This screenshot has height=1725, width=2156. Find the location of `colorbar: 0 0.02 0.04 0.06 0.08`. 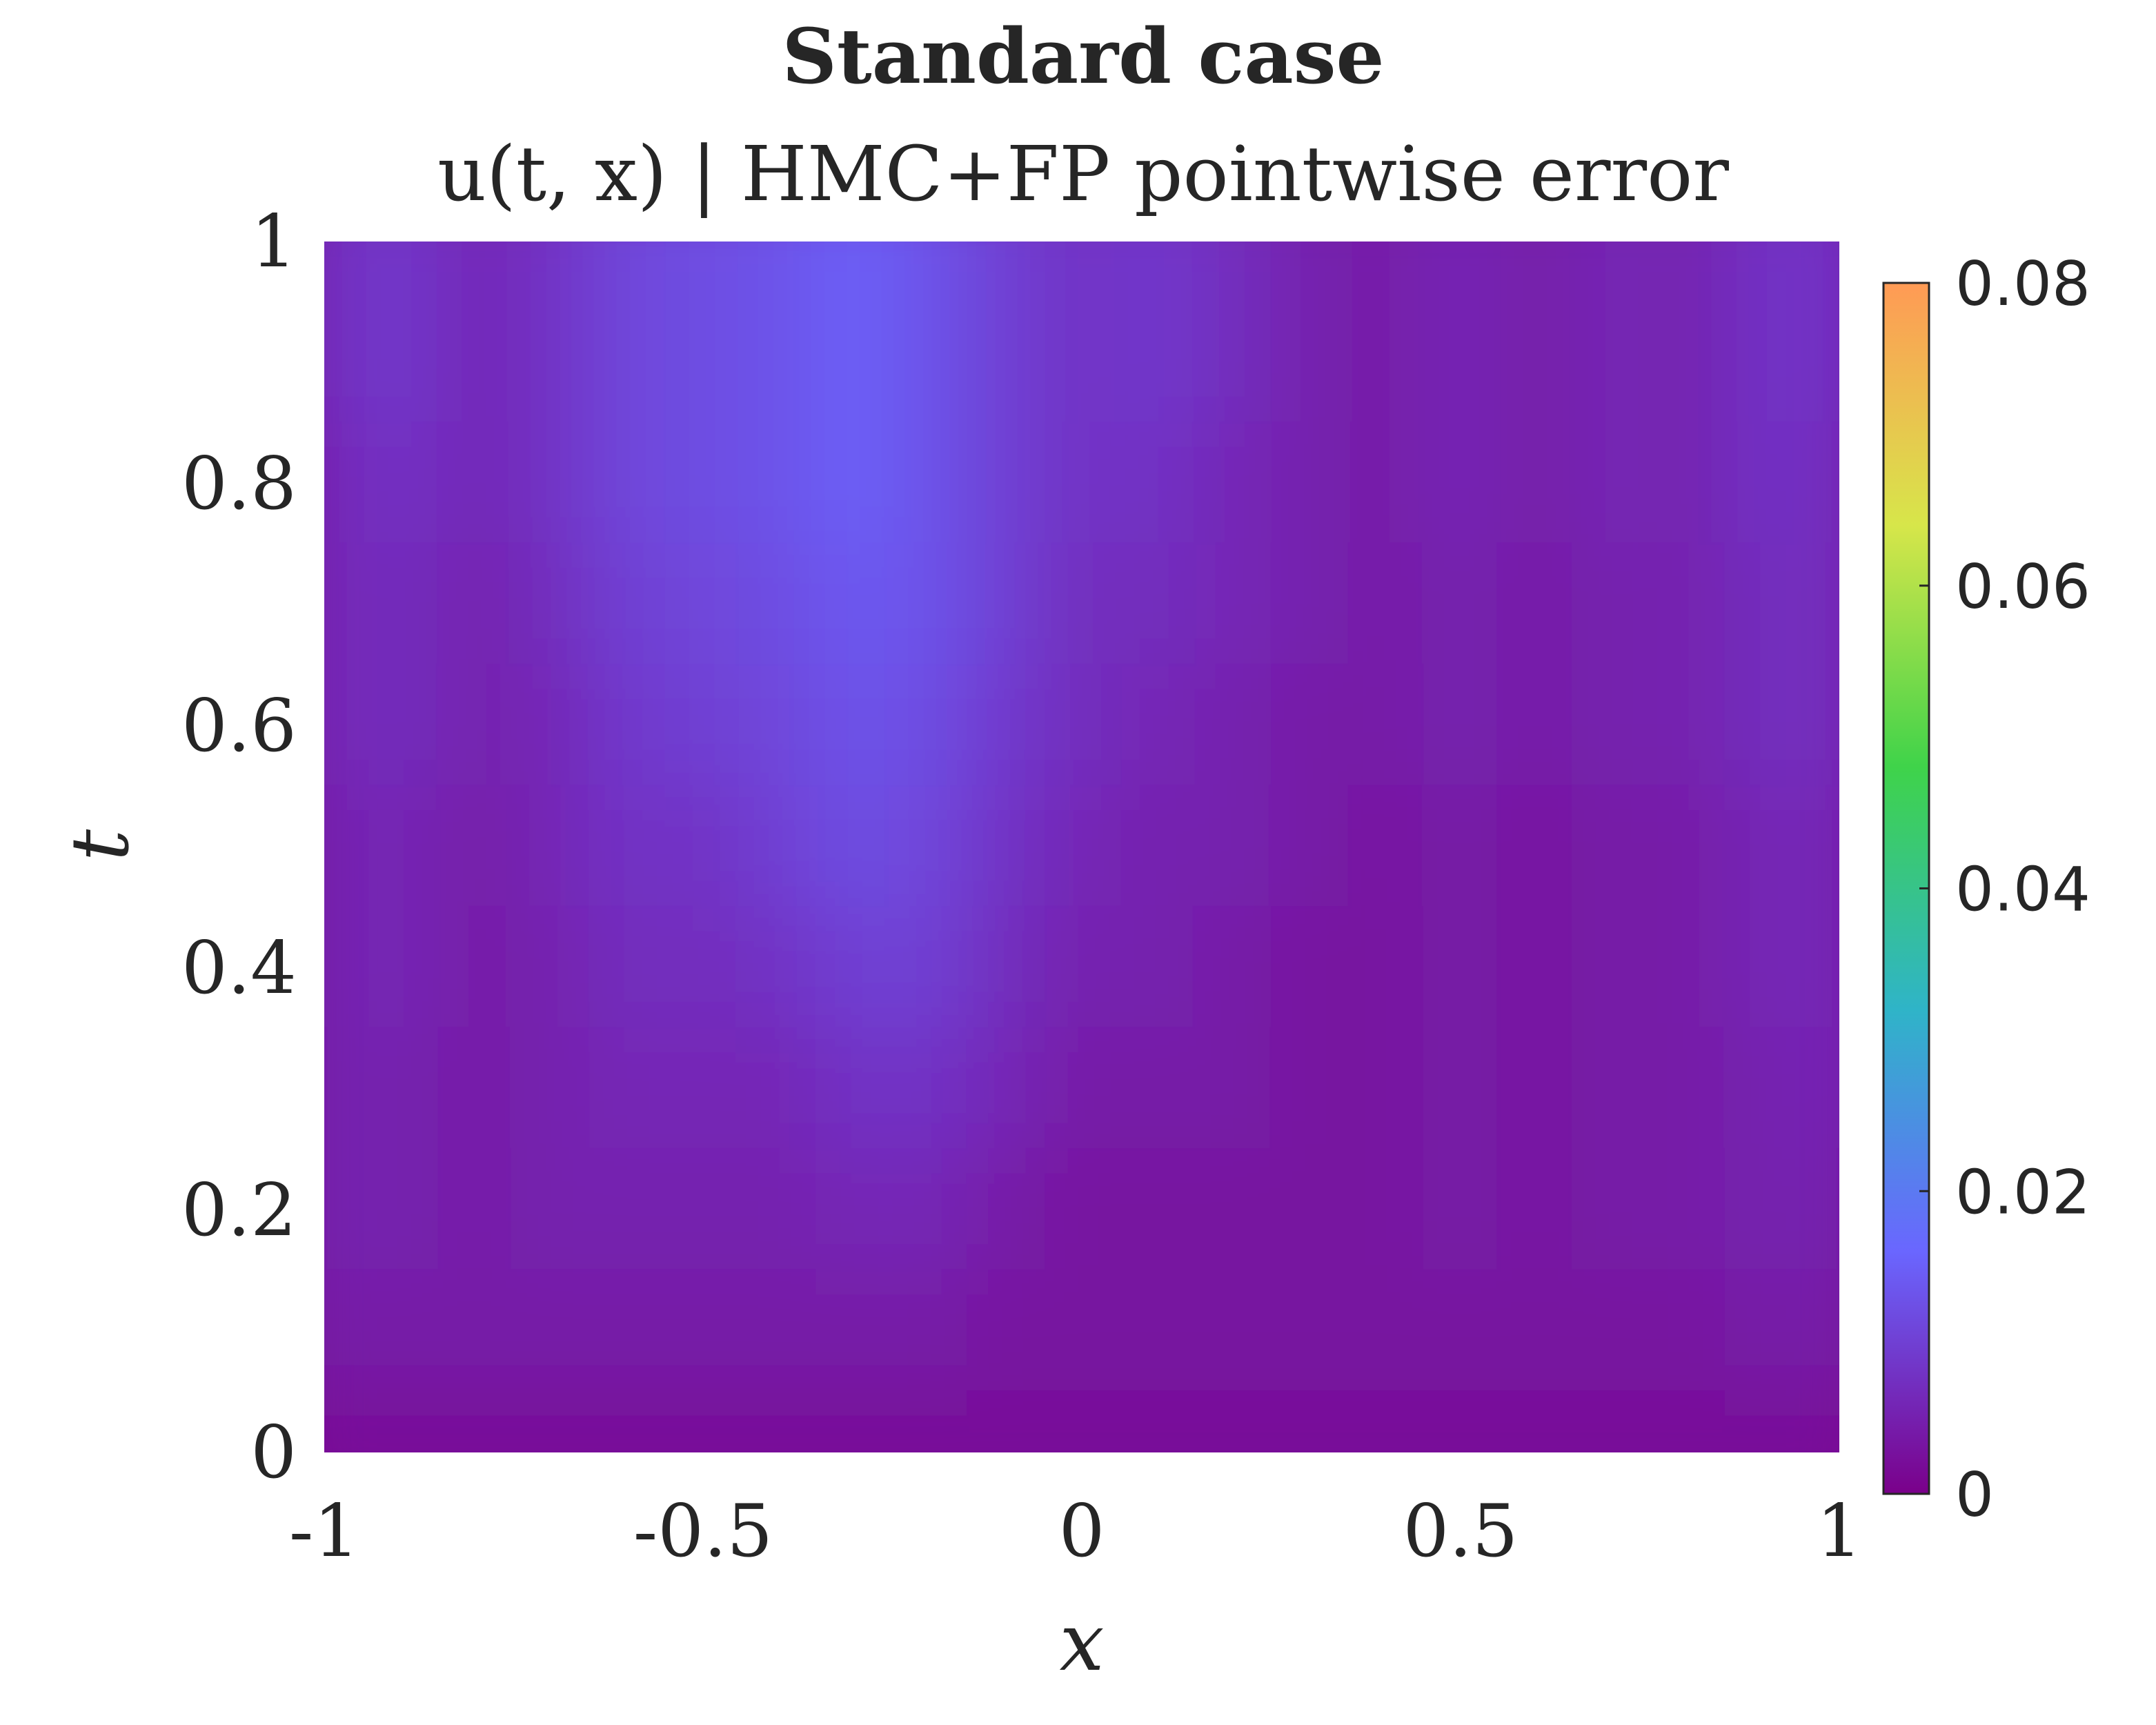

colorbar: 0 0.02 0.04 0.06 0.08 is located at coordinates (1986, 889).